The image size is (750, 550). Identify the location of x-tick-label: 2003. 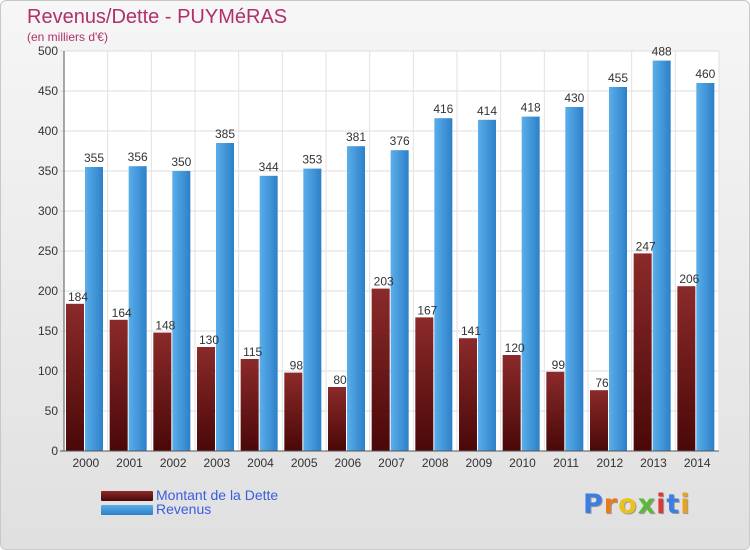
(216, 463).